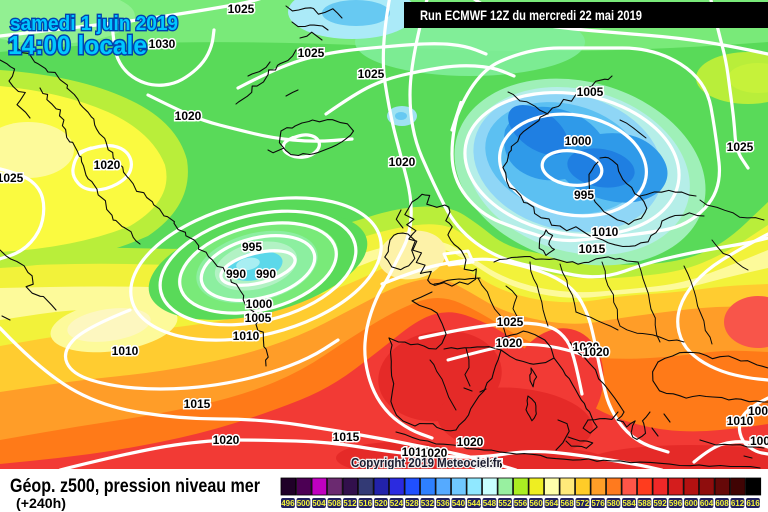  What do you see at coordinates (335, 503) in the screenshot?
I see `svg-text: 508` at bounding box center [335, 503].